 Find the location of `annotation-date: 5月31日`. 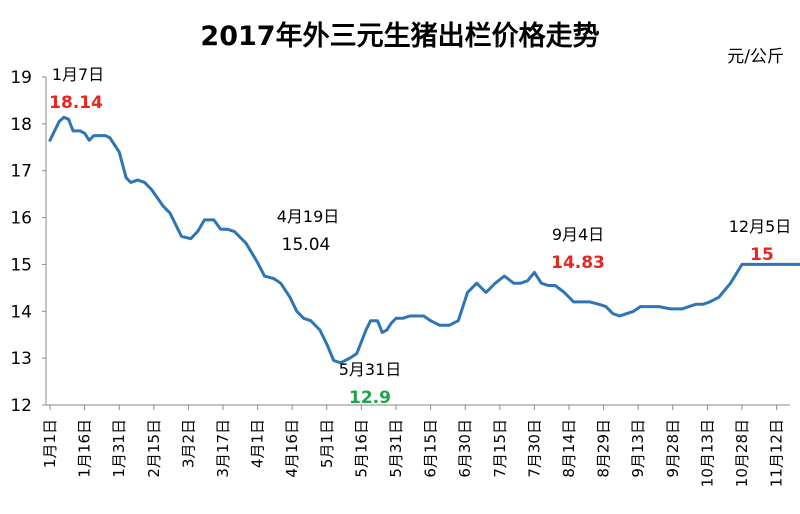

annotation-date: 5月31日 is located at coordinates (370, 369).